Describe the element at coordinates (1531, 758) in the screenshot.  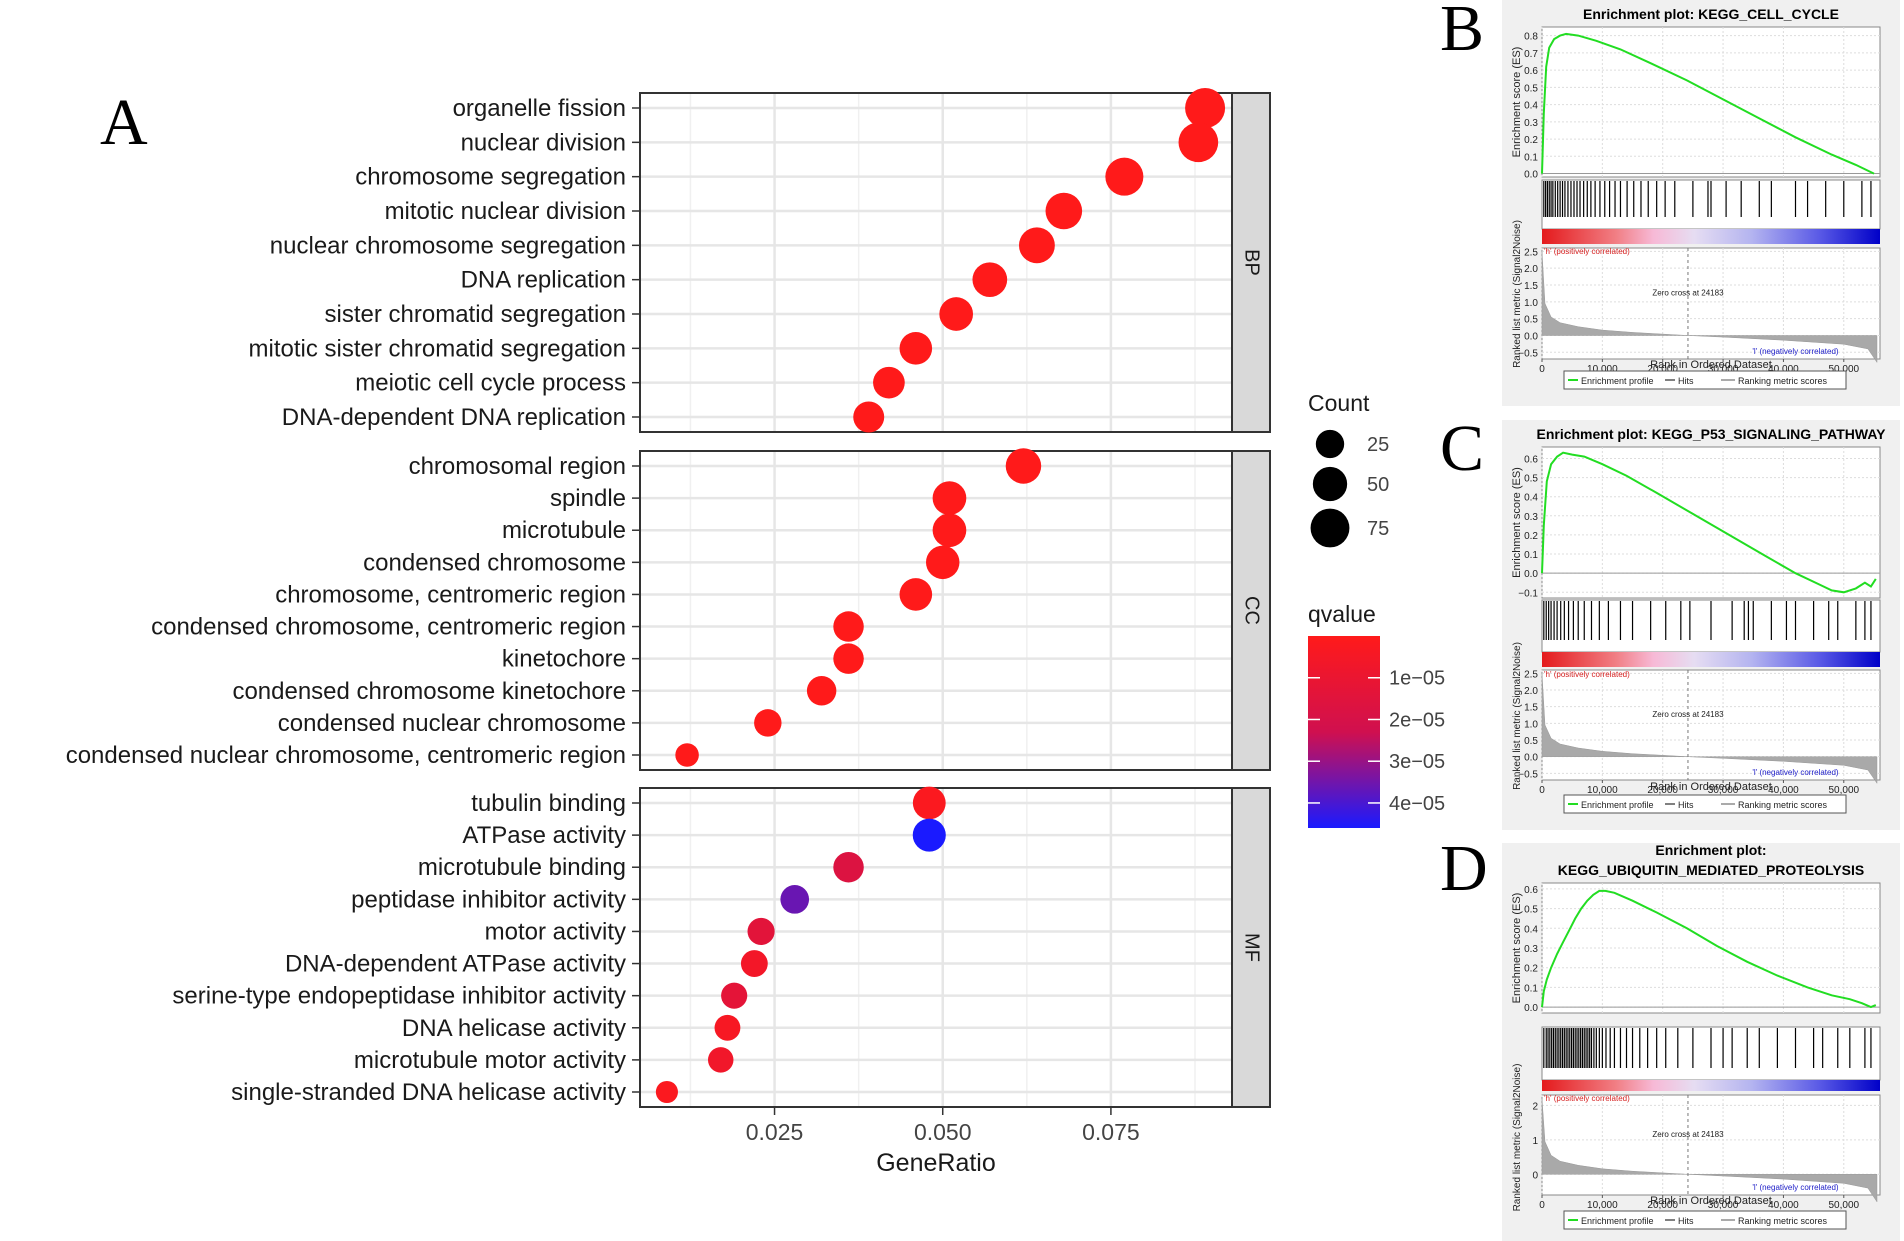
I see `metric-tick-label: 0.0` at that location.